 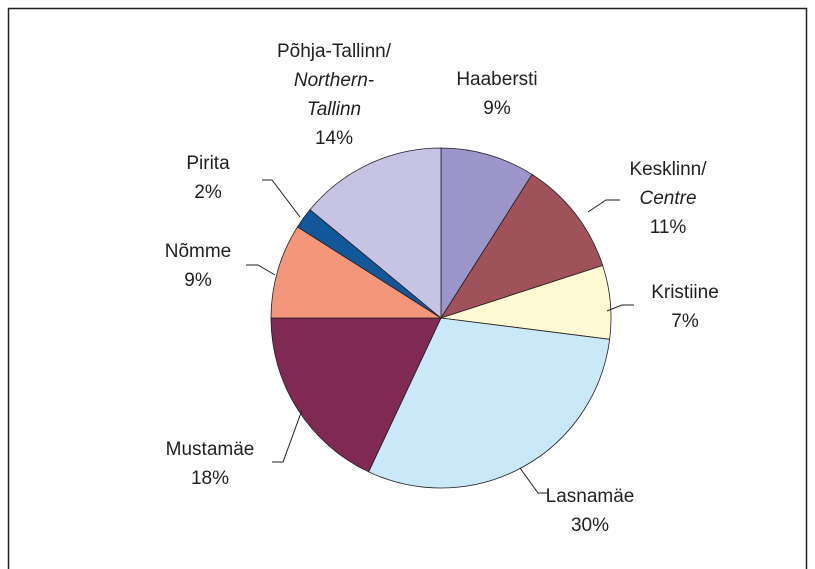 What do you see at coordinates (334, 95) in the screenshot?
I see `translation-label: Northern-Tallinn` at bounding box center [334, 95].